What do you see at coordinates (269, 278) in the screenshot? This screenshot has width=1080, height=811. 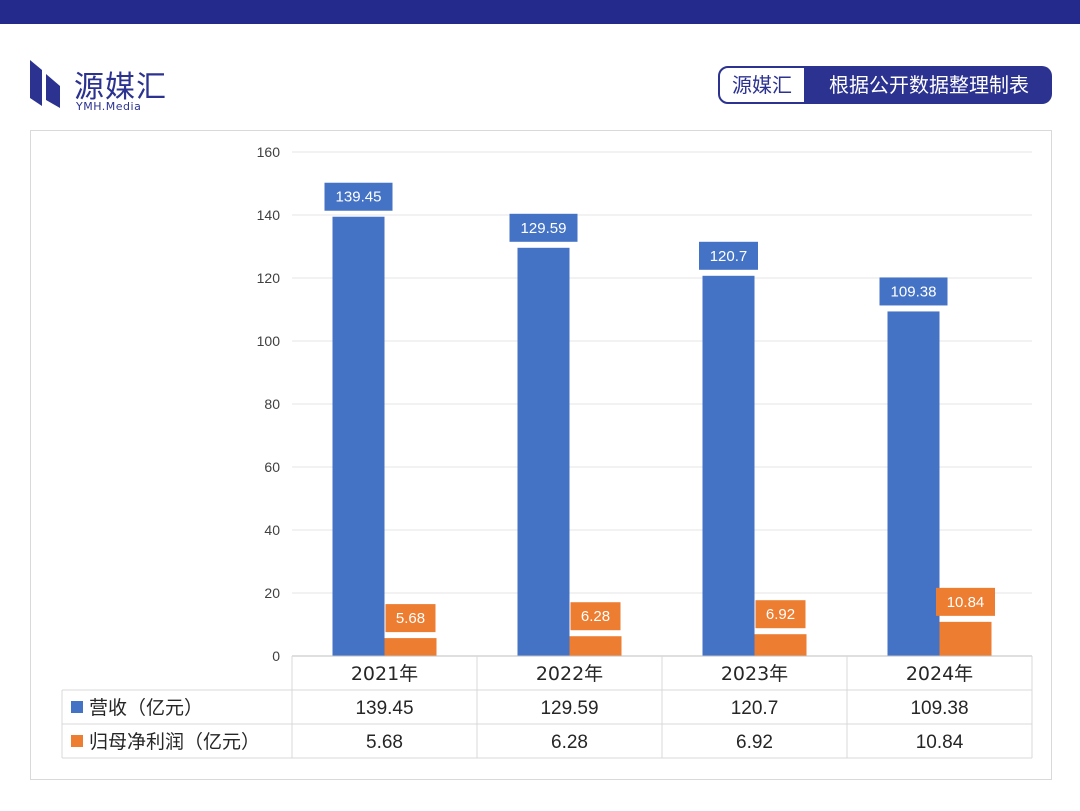 I see `y-tick-label: 120` at bounding box center [269, 278].